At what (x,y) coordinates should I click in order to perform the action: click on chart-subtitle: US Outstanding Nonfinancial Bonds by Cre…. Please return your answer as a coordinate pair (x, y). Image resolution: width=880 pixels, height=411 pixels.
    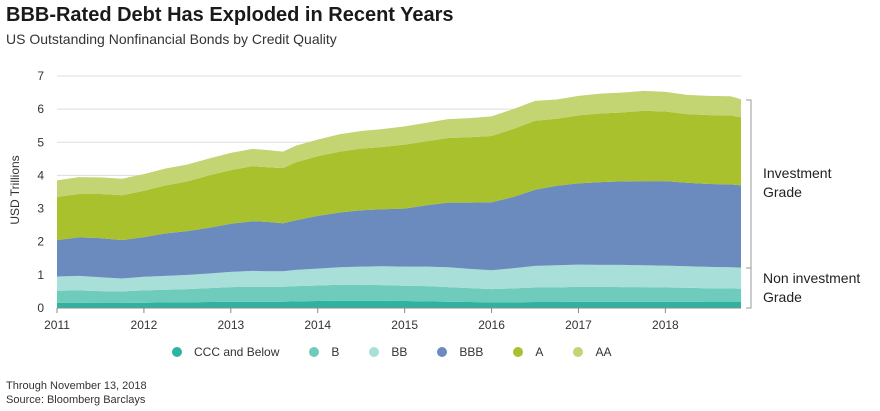
    Looking at the image, I should click on (171, 39).